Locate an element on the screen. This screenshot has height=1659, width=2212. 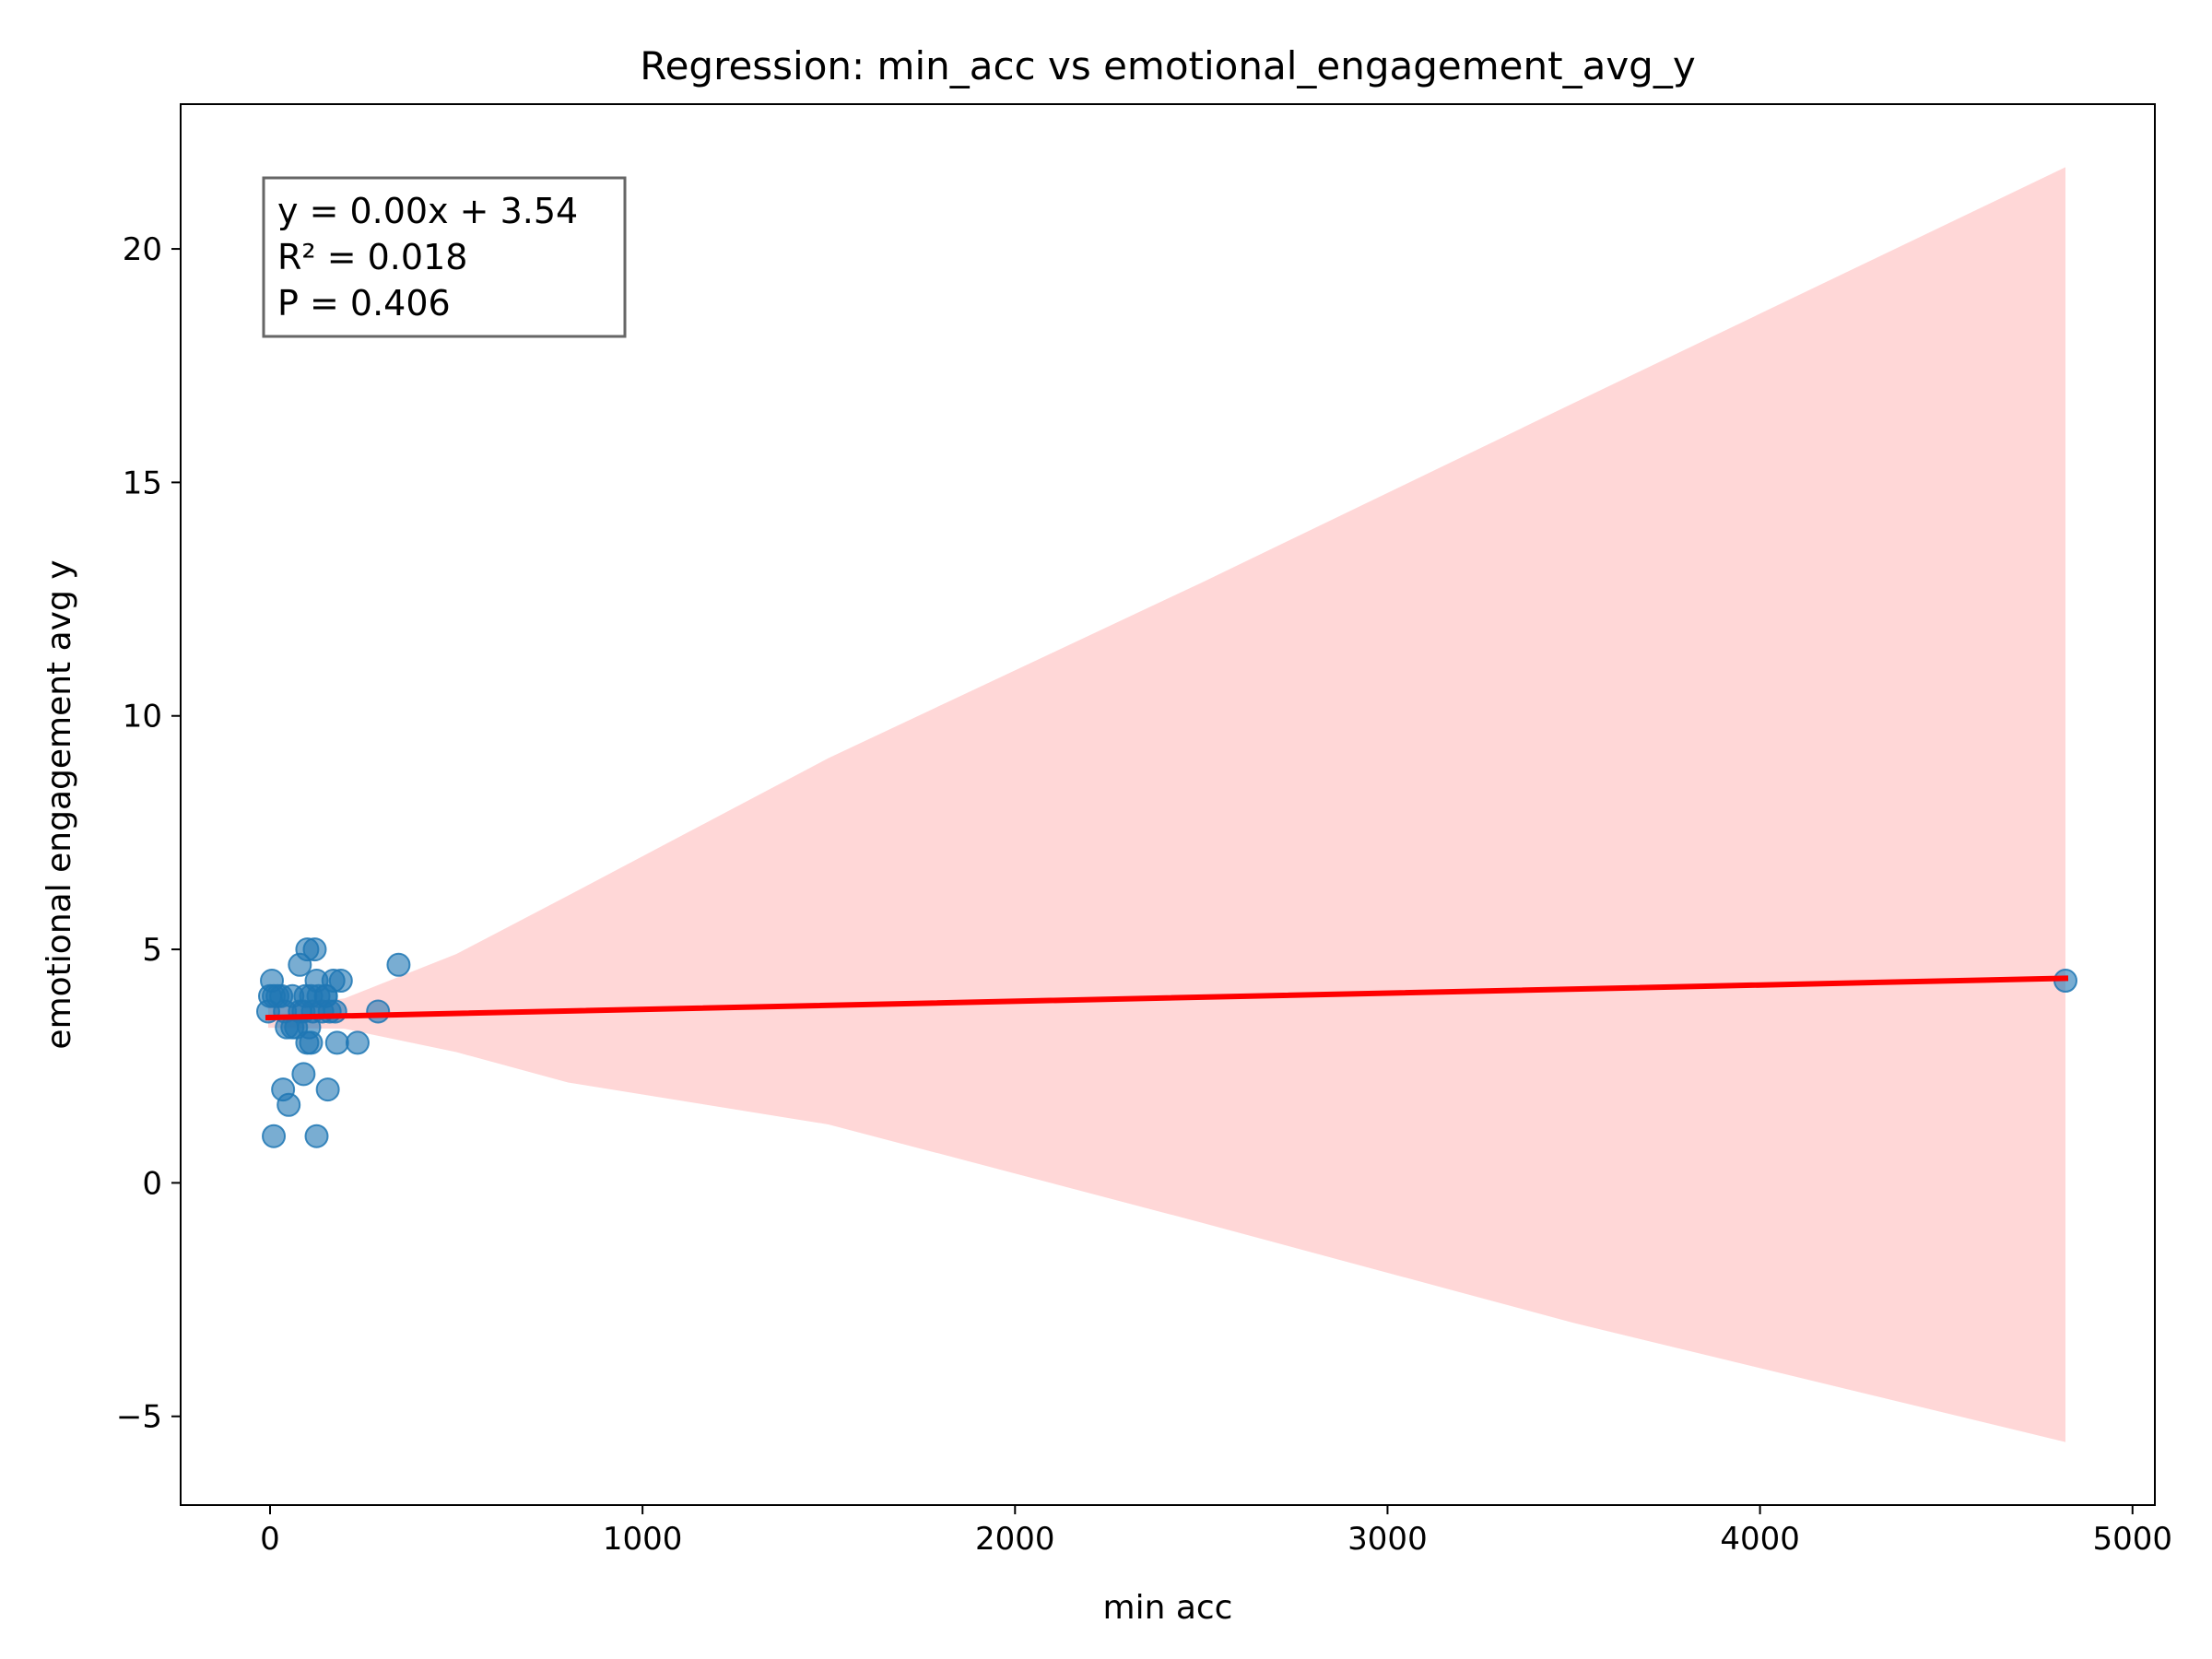
y-tick-label: −5 is located at coordinates (139, 1417).